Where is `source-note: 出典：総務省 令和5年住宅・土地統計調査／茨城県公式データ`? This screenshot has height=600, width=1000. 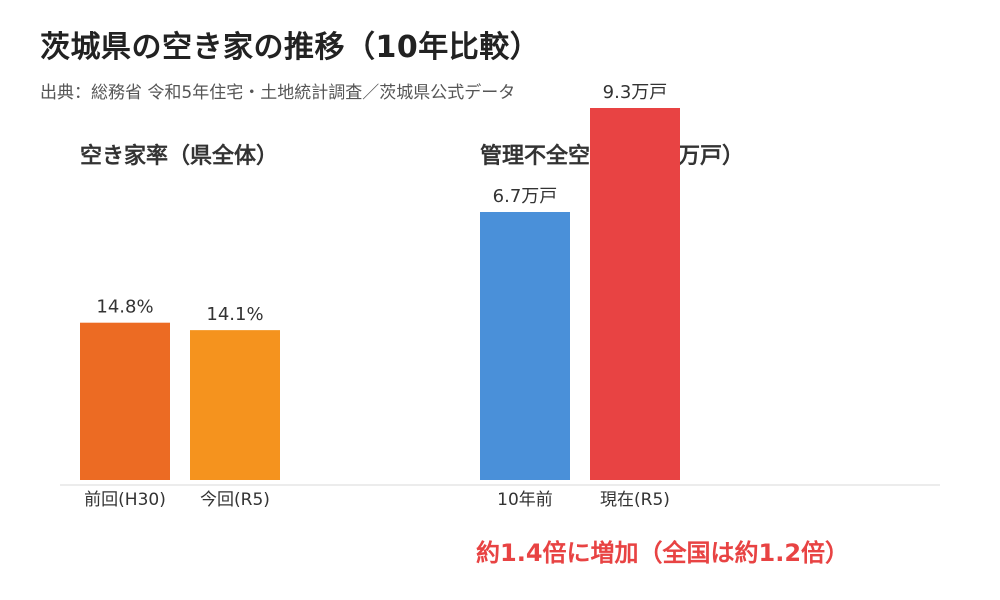 source-note: 出典：総務省 令和5年住宅・土地統計調査／茨城県公式データ is located at coordinates (278, 93).